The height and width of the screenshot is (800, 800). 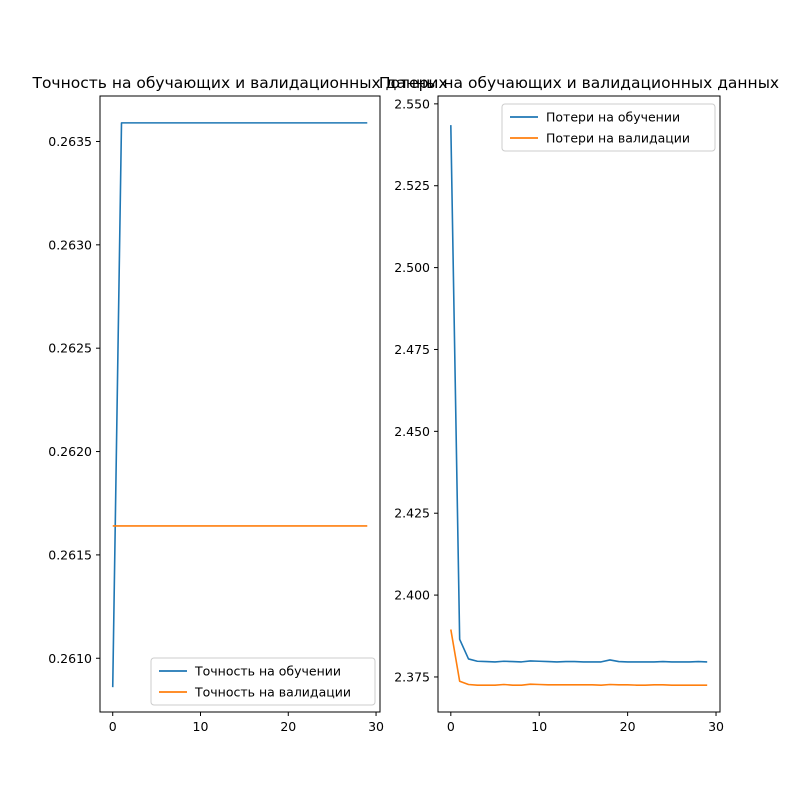 I want to click on y-tick-label: 2.400, so click(x=412, y=595).